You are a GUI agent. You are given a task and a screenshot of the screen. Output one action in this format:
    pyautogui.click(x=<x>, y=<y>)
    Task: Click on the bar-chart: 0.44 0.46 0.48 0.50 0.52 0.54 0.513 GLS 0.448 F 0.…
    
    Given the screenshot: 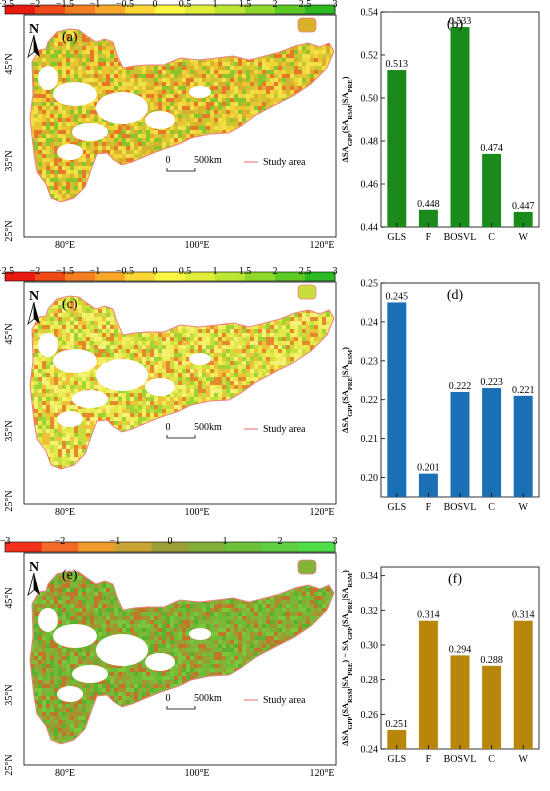 What is the action you would take?
    pyautogui.click(x=440, y=125)
    